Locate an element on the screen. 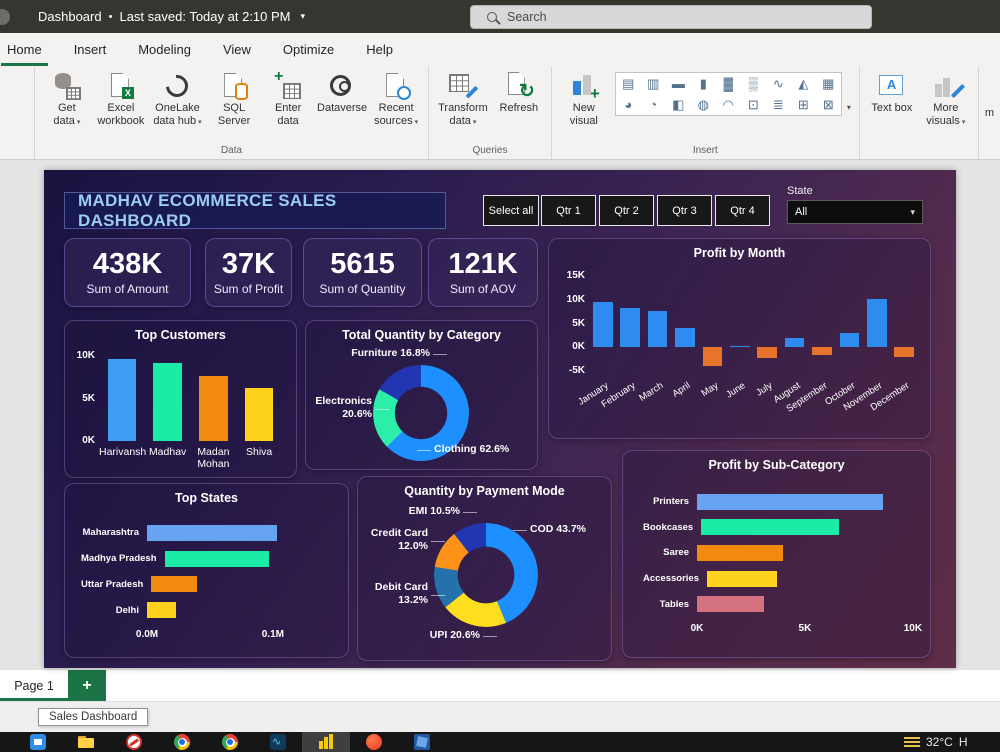  file-explorer-icon-button is located at coordinates (86, 742).